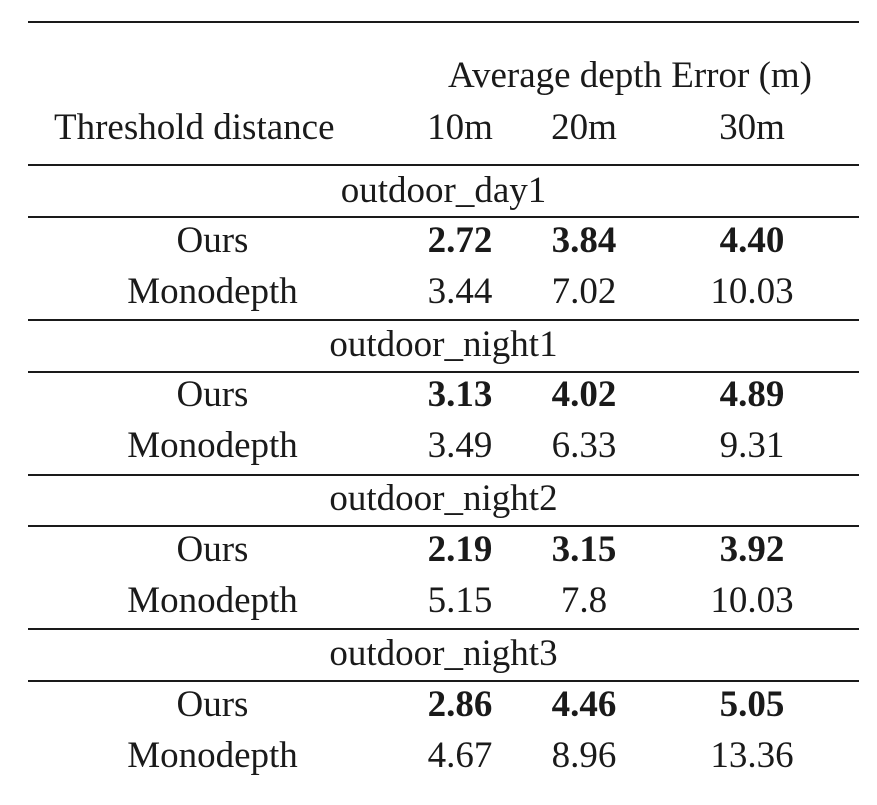  What do you see at coordinates (752, 755) in the screenshot?
I see `value-30m: 13.36` at bounding box center [752, 755].